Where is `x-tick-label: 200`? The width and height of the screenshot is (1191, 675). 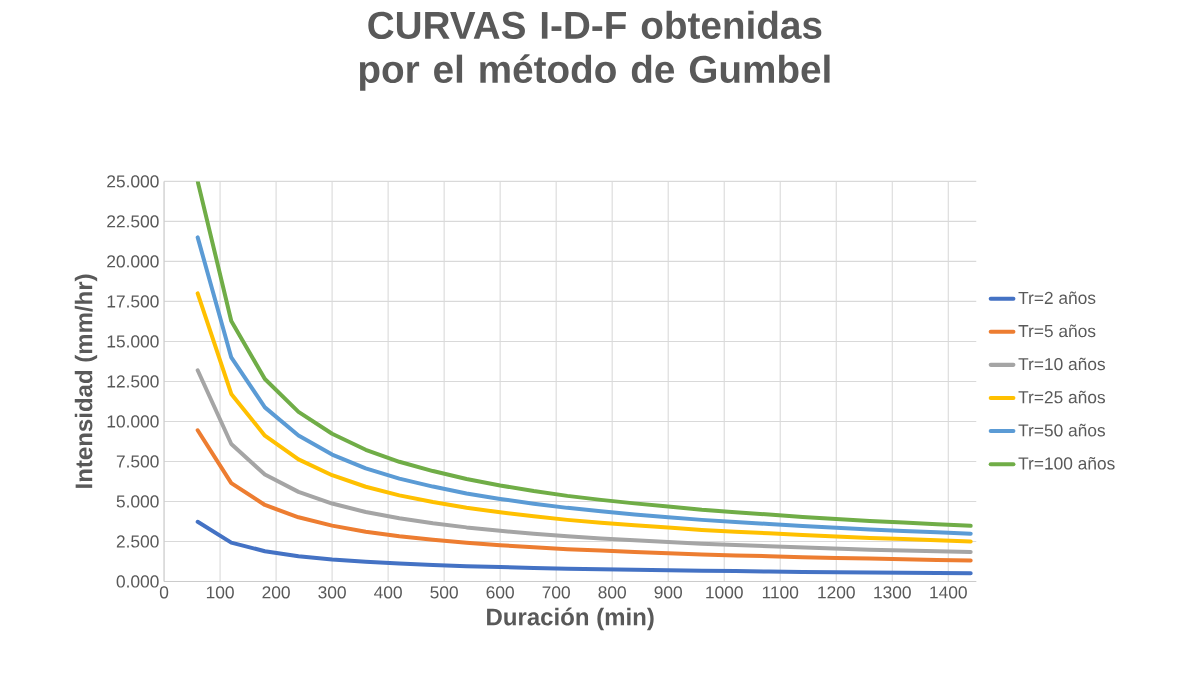
x-tick-label: 200 is located at coordinates (276, 592).